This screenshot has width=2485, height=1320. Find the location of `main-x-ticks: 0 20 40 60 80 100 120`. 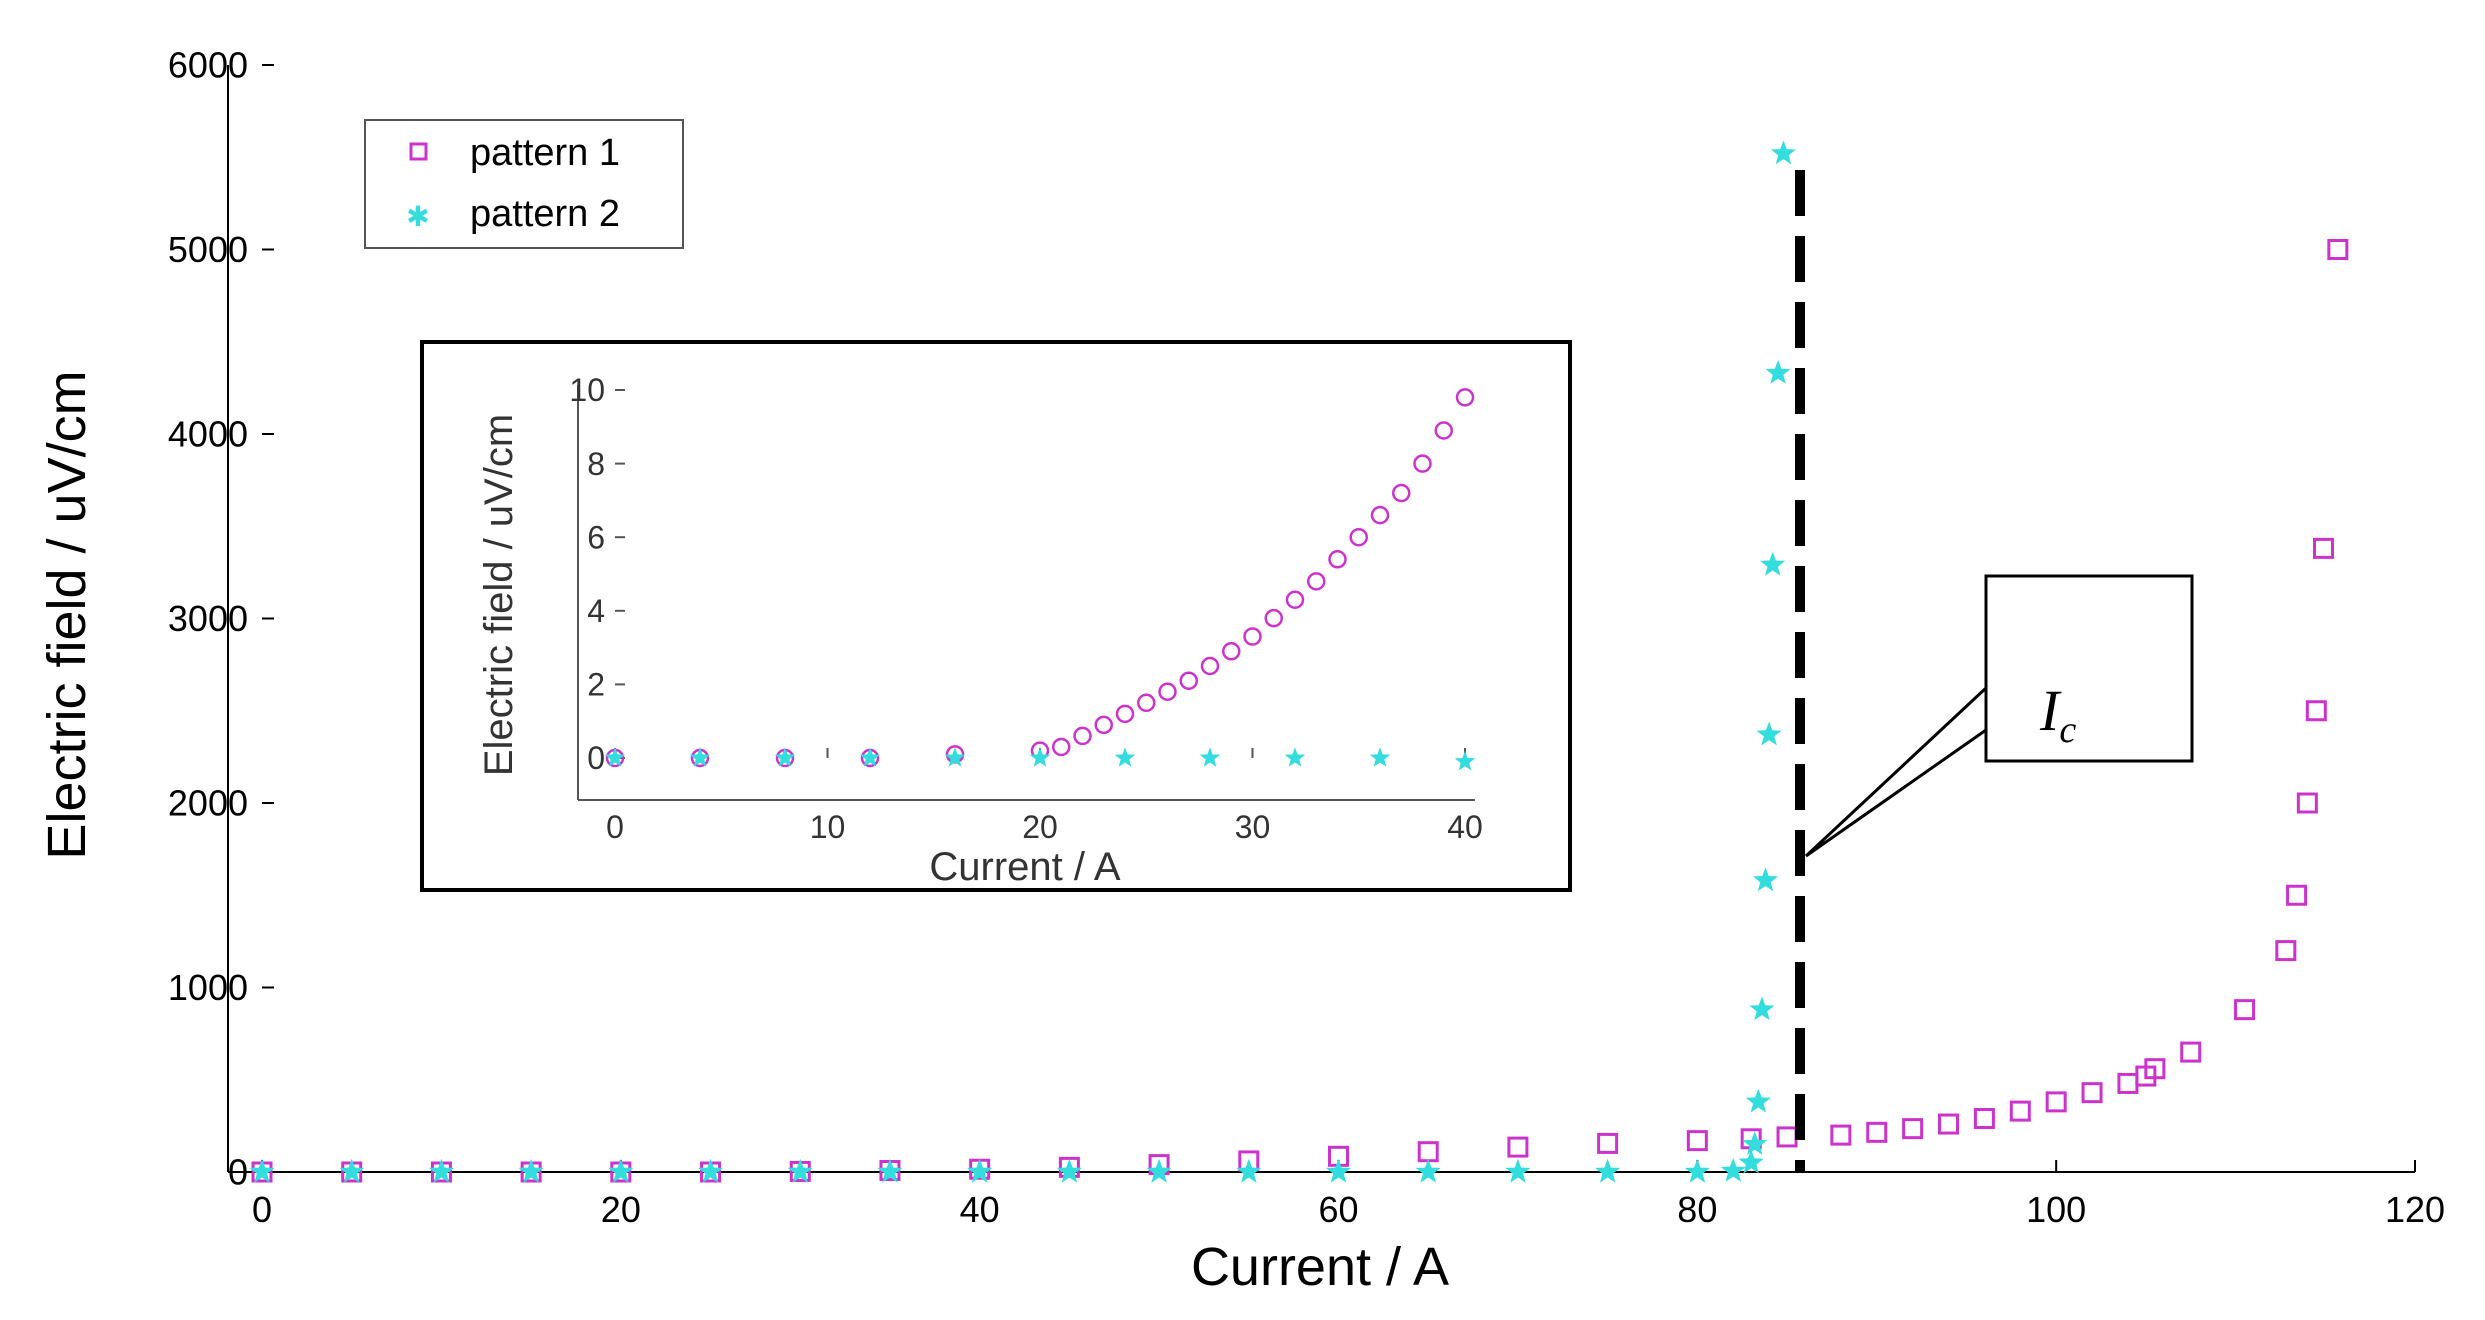

main-x-ticks: 0 20 40 60 80 100 120 is located at coordinates (1348, 1195).